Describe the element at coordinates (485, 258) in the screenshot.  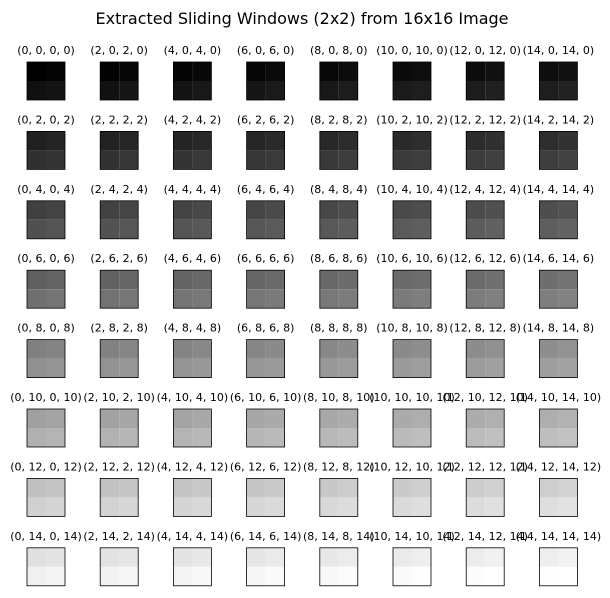
I see `window-label: (12, 6, 12, 6)` at that location.